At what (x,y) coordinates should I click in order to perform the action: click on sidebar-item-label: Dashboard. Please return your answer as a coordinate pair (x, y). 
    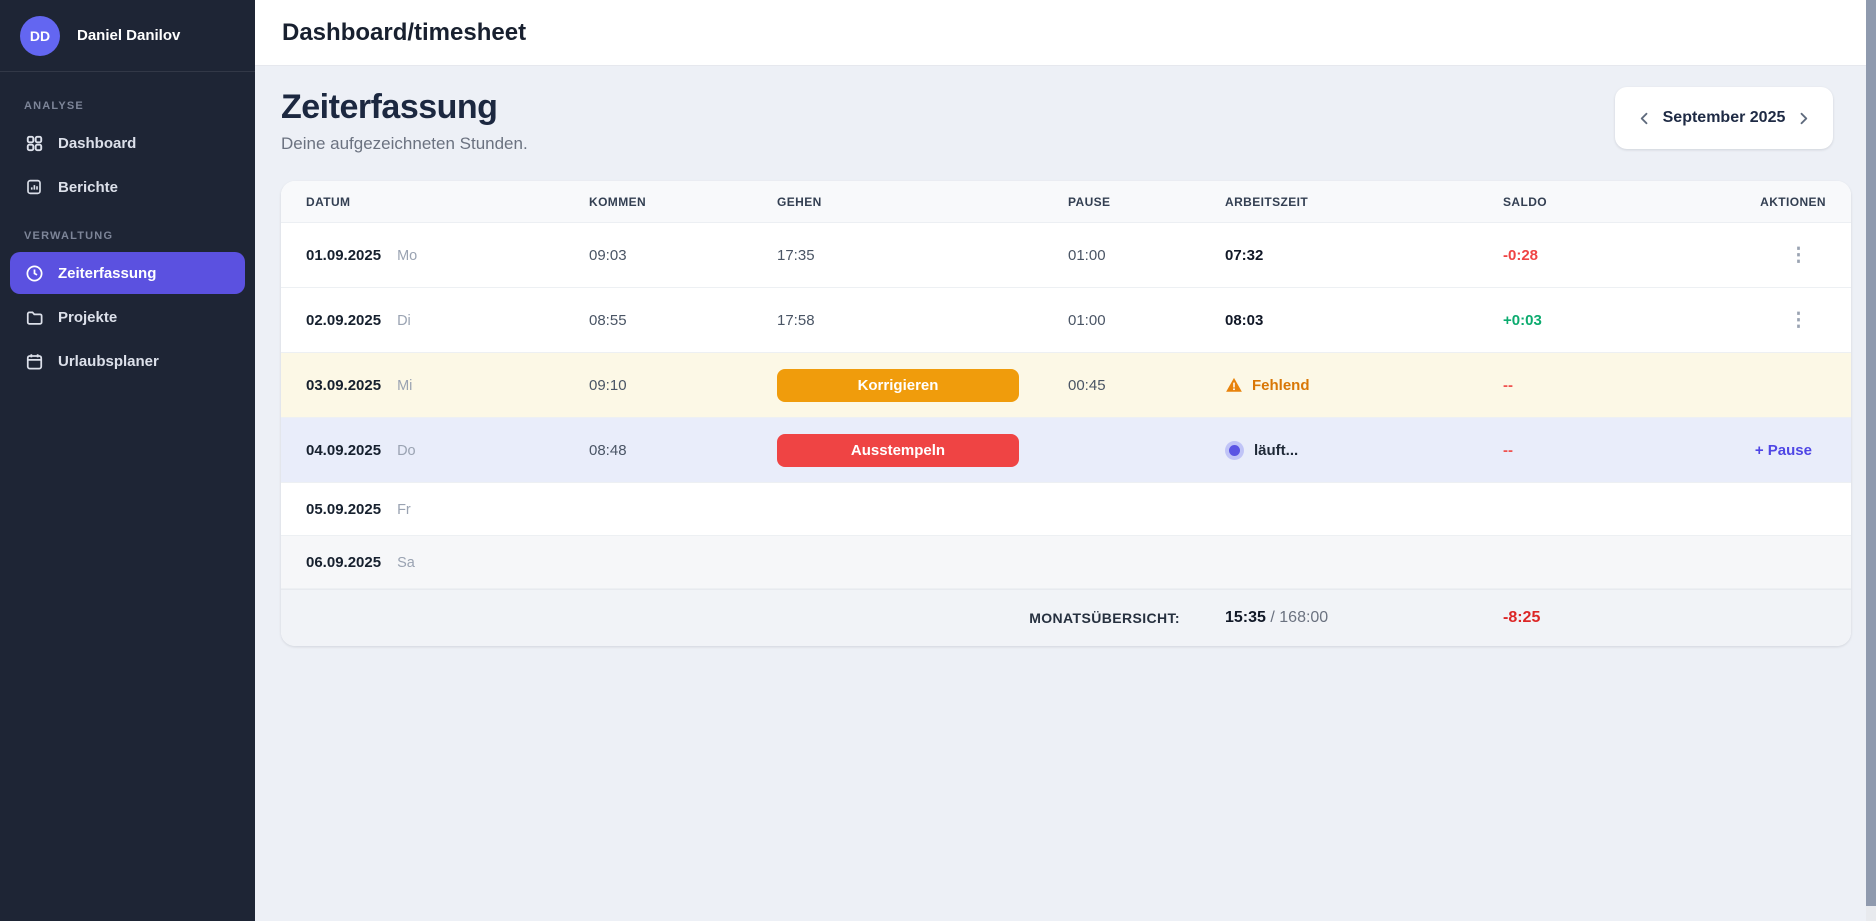
    Looking at the image, I should click on (97, 143).